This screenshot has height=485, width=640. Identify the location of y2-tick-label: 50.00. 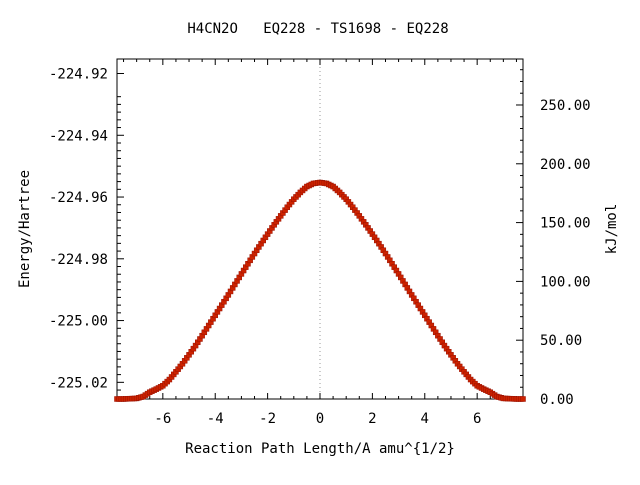
(561, 341).